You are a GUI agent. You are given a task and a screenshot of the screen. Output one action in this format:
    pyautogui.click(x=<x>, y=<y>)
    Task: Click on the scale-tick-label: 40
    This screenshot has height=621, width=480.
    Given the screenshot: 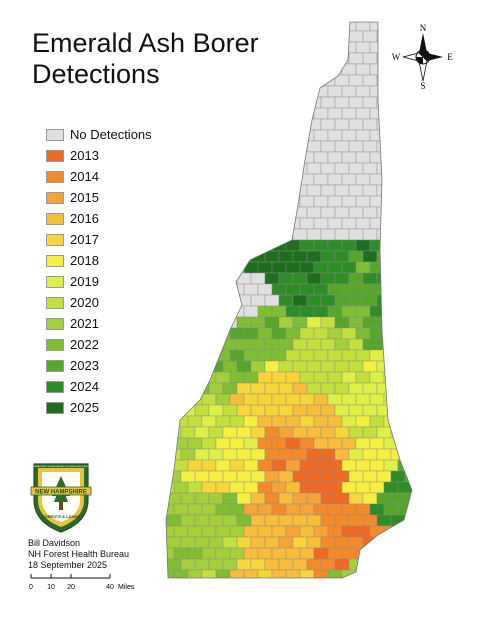 What is the action you would take?
    pyautogui.click(x=110, y=587)
    